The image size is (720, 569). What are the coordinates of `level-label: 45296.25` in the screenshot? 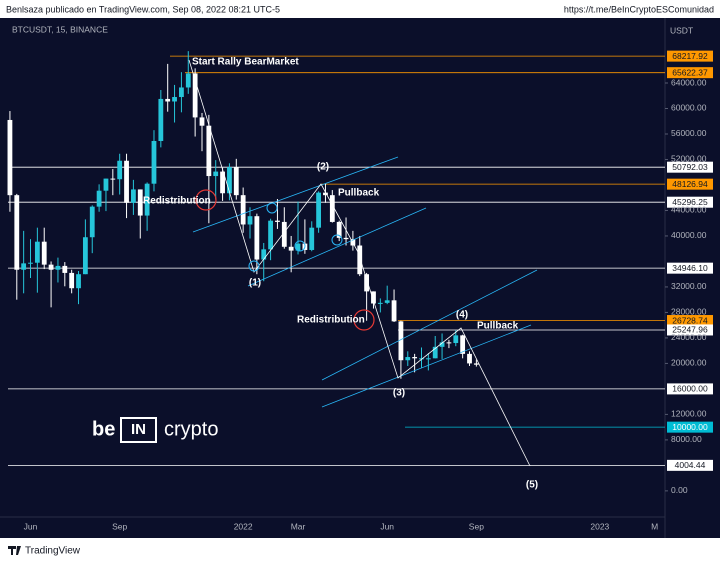 It's located at (690, 202).